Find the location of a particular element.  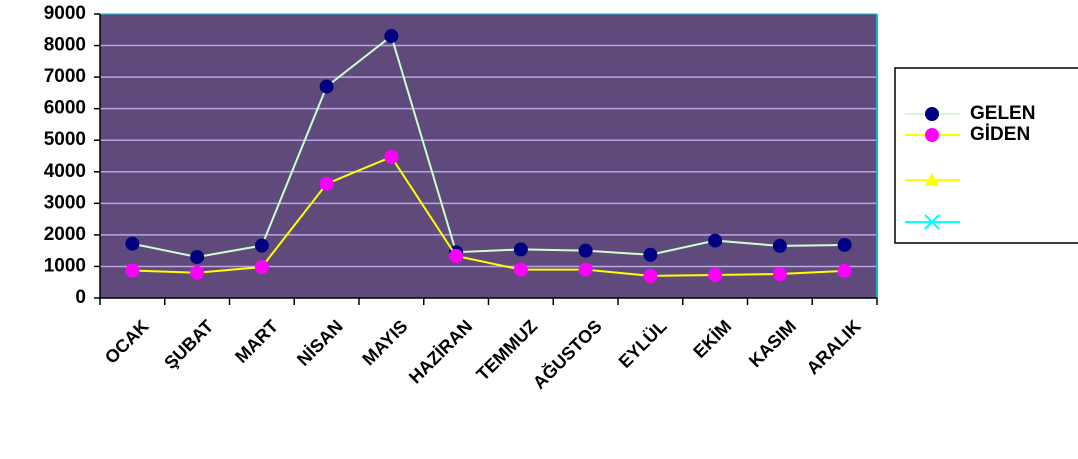

x-tick-label: TEMMUZ is located at coordinates (506, 350).